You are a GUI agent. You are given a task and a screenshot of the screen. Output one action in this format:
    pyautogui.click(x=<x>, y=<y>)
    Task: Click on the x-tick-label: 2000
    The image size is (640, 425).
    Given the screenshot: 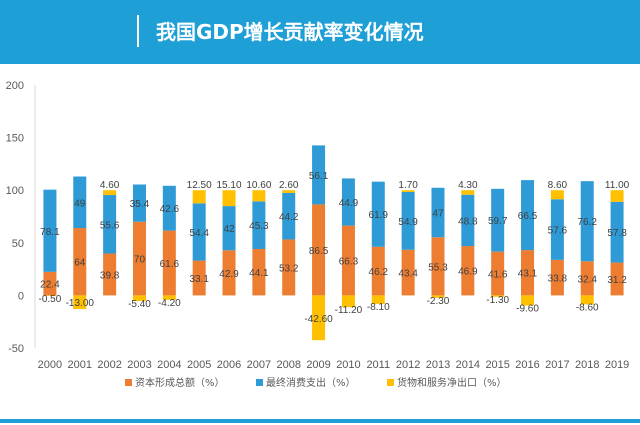 What is the action you would take?
    pyautogui.click(x=50, y=365)
    